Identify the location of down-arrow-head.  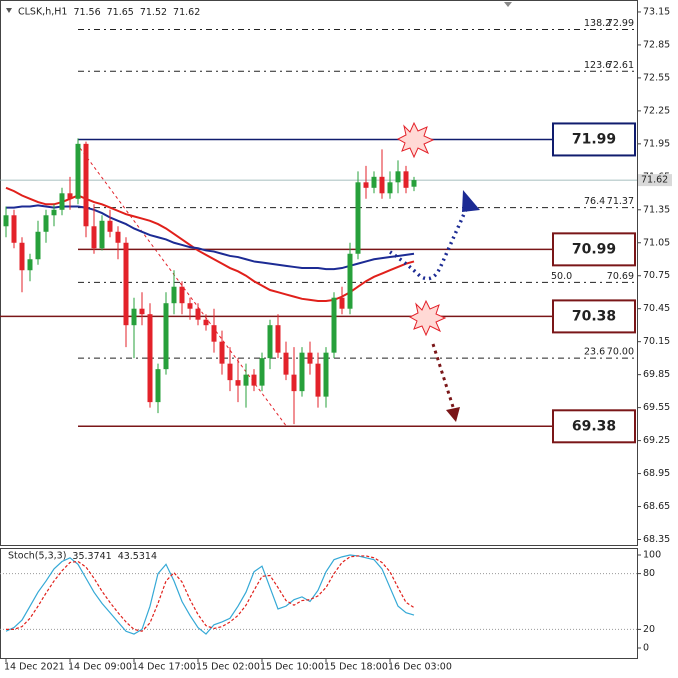
(453, 414).